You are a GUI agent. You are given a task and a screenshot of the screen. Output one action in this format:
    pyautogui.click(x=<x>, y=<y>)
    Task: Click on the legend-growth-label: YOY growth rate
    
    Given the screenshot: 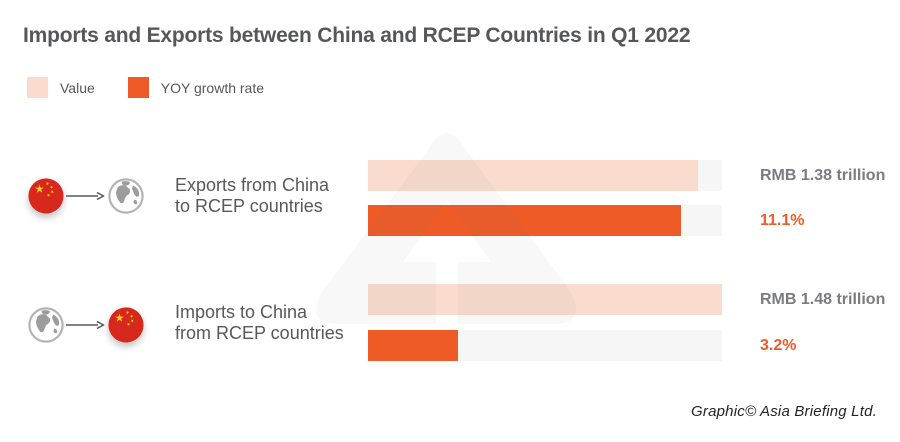 What is the action you would take?
    pyautogui.click(x=212, y=87)
    